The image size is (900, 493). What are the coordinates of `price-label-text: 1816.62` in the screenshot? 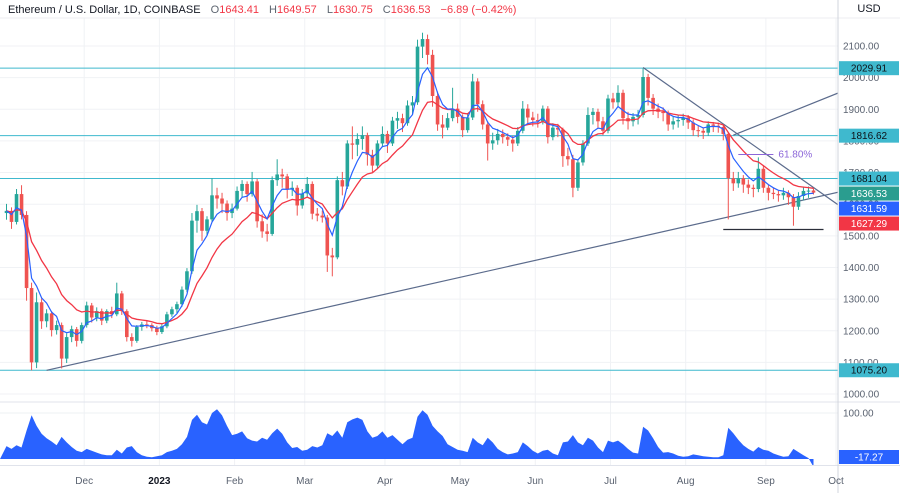 It's located at (869, 136).